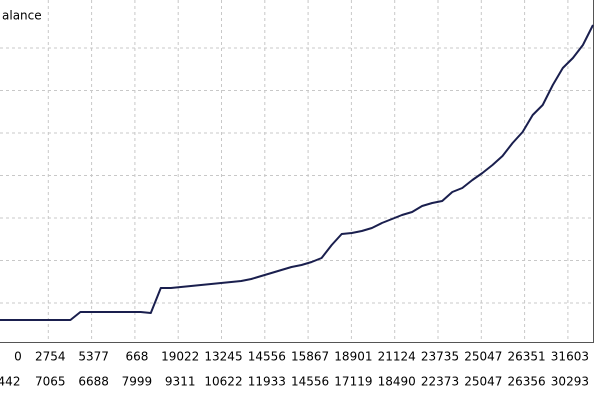 This screenshot has height=400, width=600. What do you see at coordinates (223, 382) in the screenshot?
I see `x-tick-label: 10622` at bounding box center [223, 382].